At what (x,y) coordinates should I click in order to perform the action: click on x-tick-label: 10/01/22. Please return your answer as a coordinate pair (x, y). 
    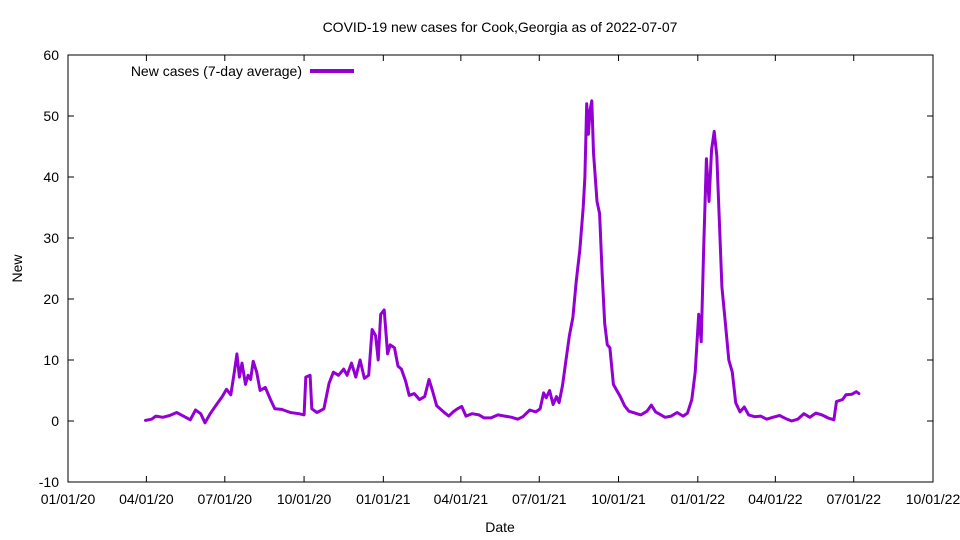
    Looking at the image, I should click on (933, 499).